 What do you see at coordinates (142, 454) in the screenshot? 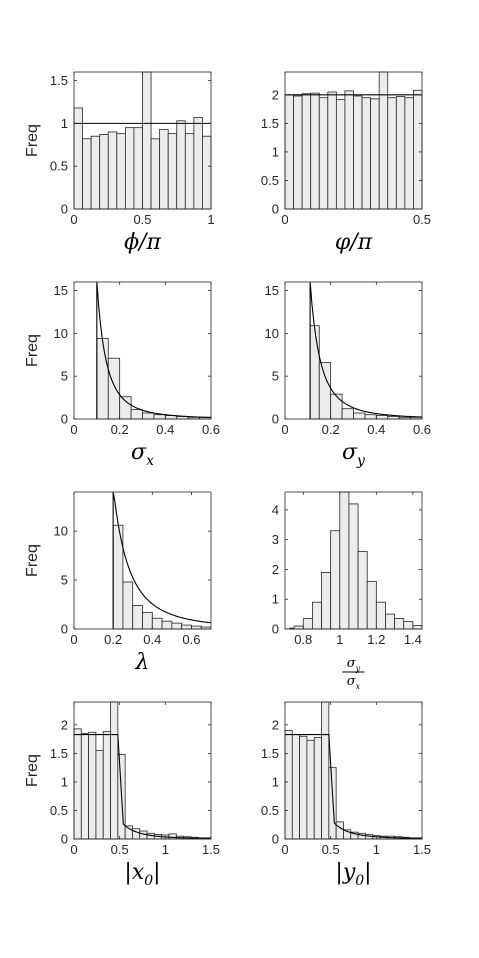
I see `x-axis-label: σx` at bounding box center [142, 454].